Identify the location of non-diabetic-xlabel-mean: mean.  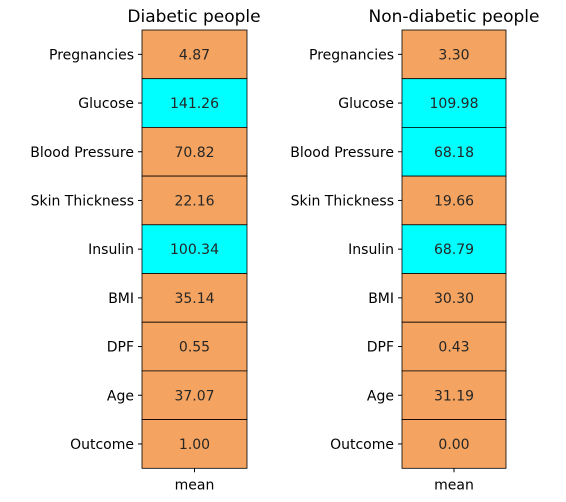
(454, 485).